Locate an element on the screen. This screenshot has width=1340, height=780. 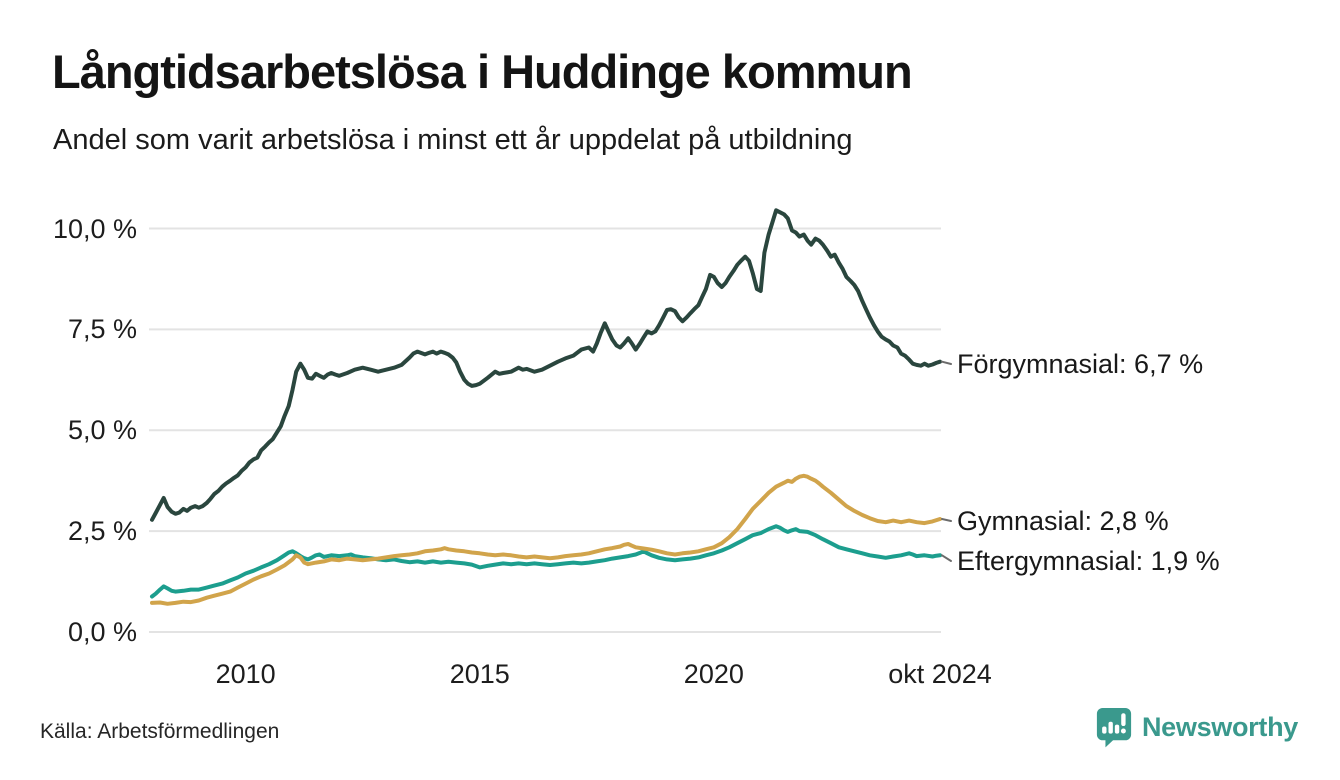
y-axis-tick-label: 10,0 % is located at coordinates (94, 228).